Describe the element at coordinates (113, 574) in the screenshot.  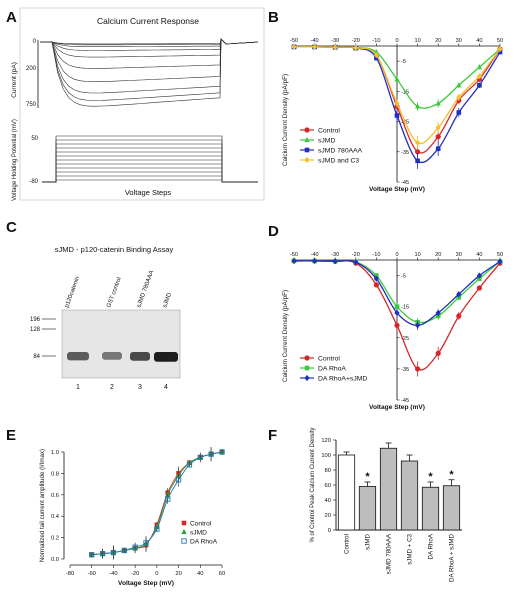
I see `panel-e-xtick-label: -40` at that location.